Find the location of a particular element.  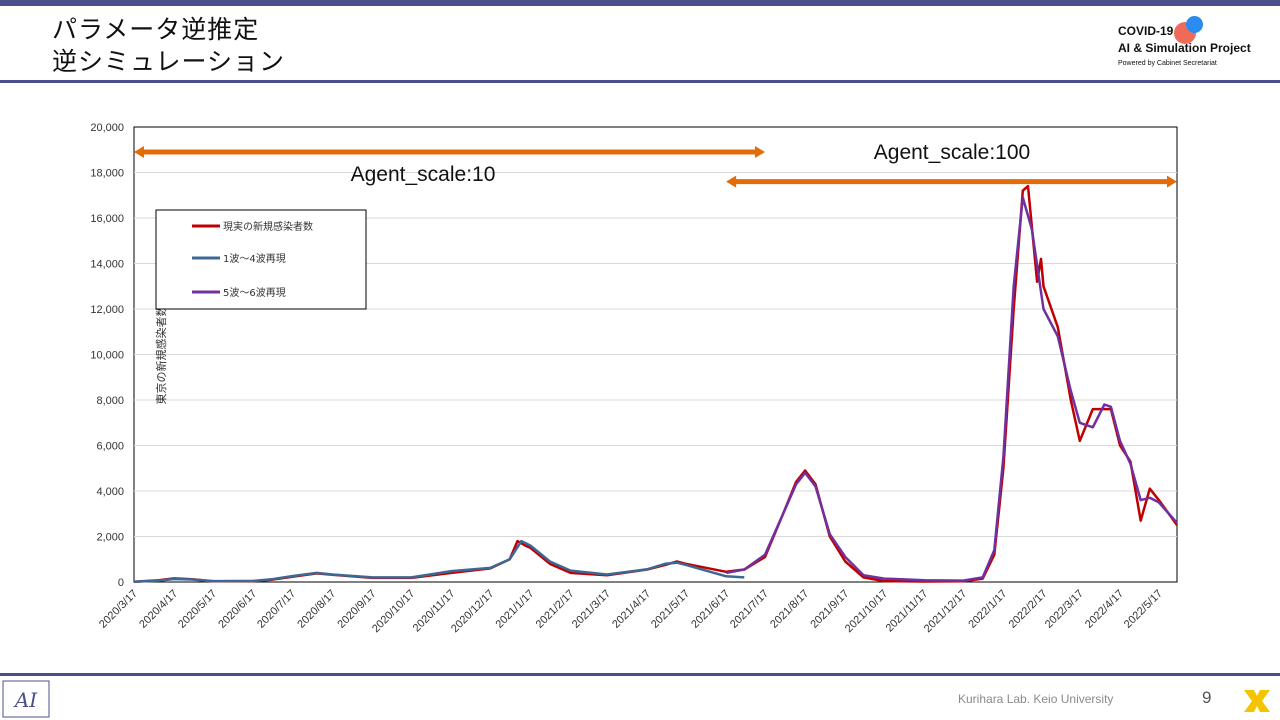

x-tick-label: 2022/4/17 is located at coordinates (1104, 609).